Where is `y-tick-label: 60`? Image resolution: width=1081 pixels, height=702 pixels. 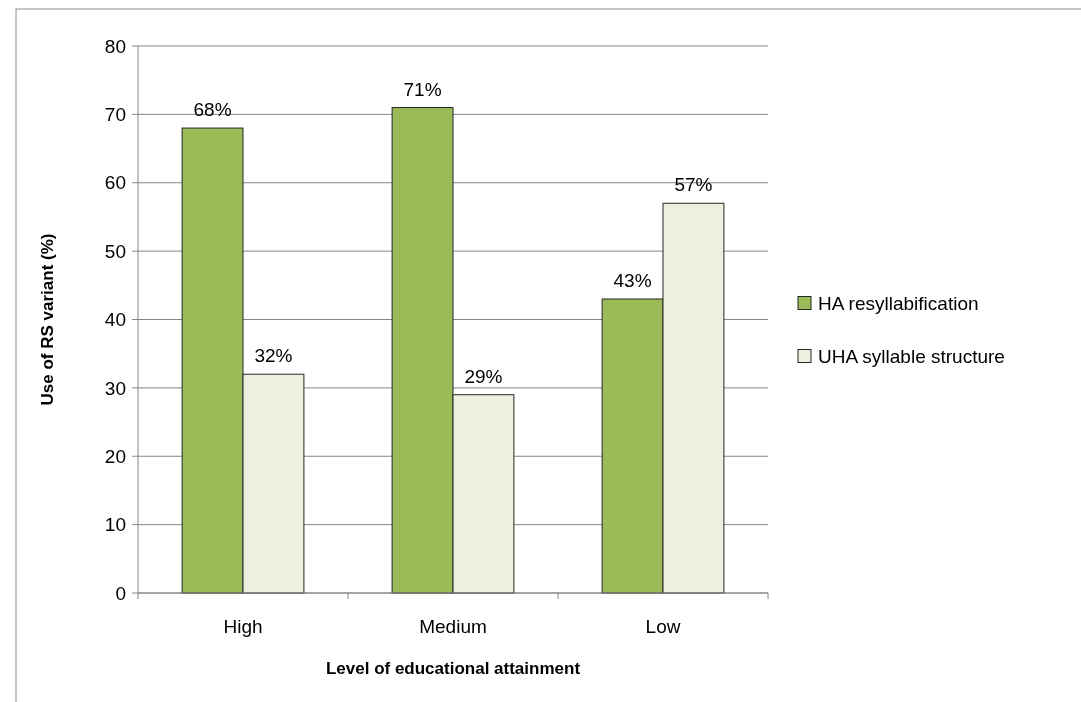 y-tick-label: 60 is located at coordinates (115, 183).